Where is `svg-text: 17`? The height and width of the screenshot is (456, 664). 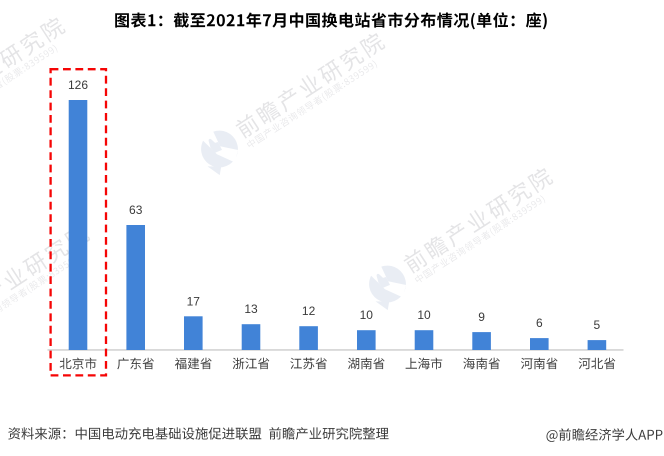
svg-text: 17 is located at coordinates (194, 301).